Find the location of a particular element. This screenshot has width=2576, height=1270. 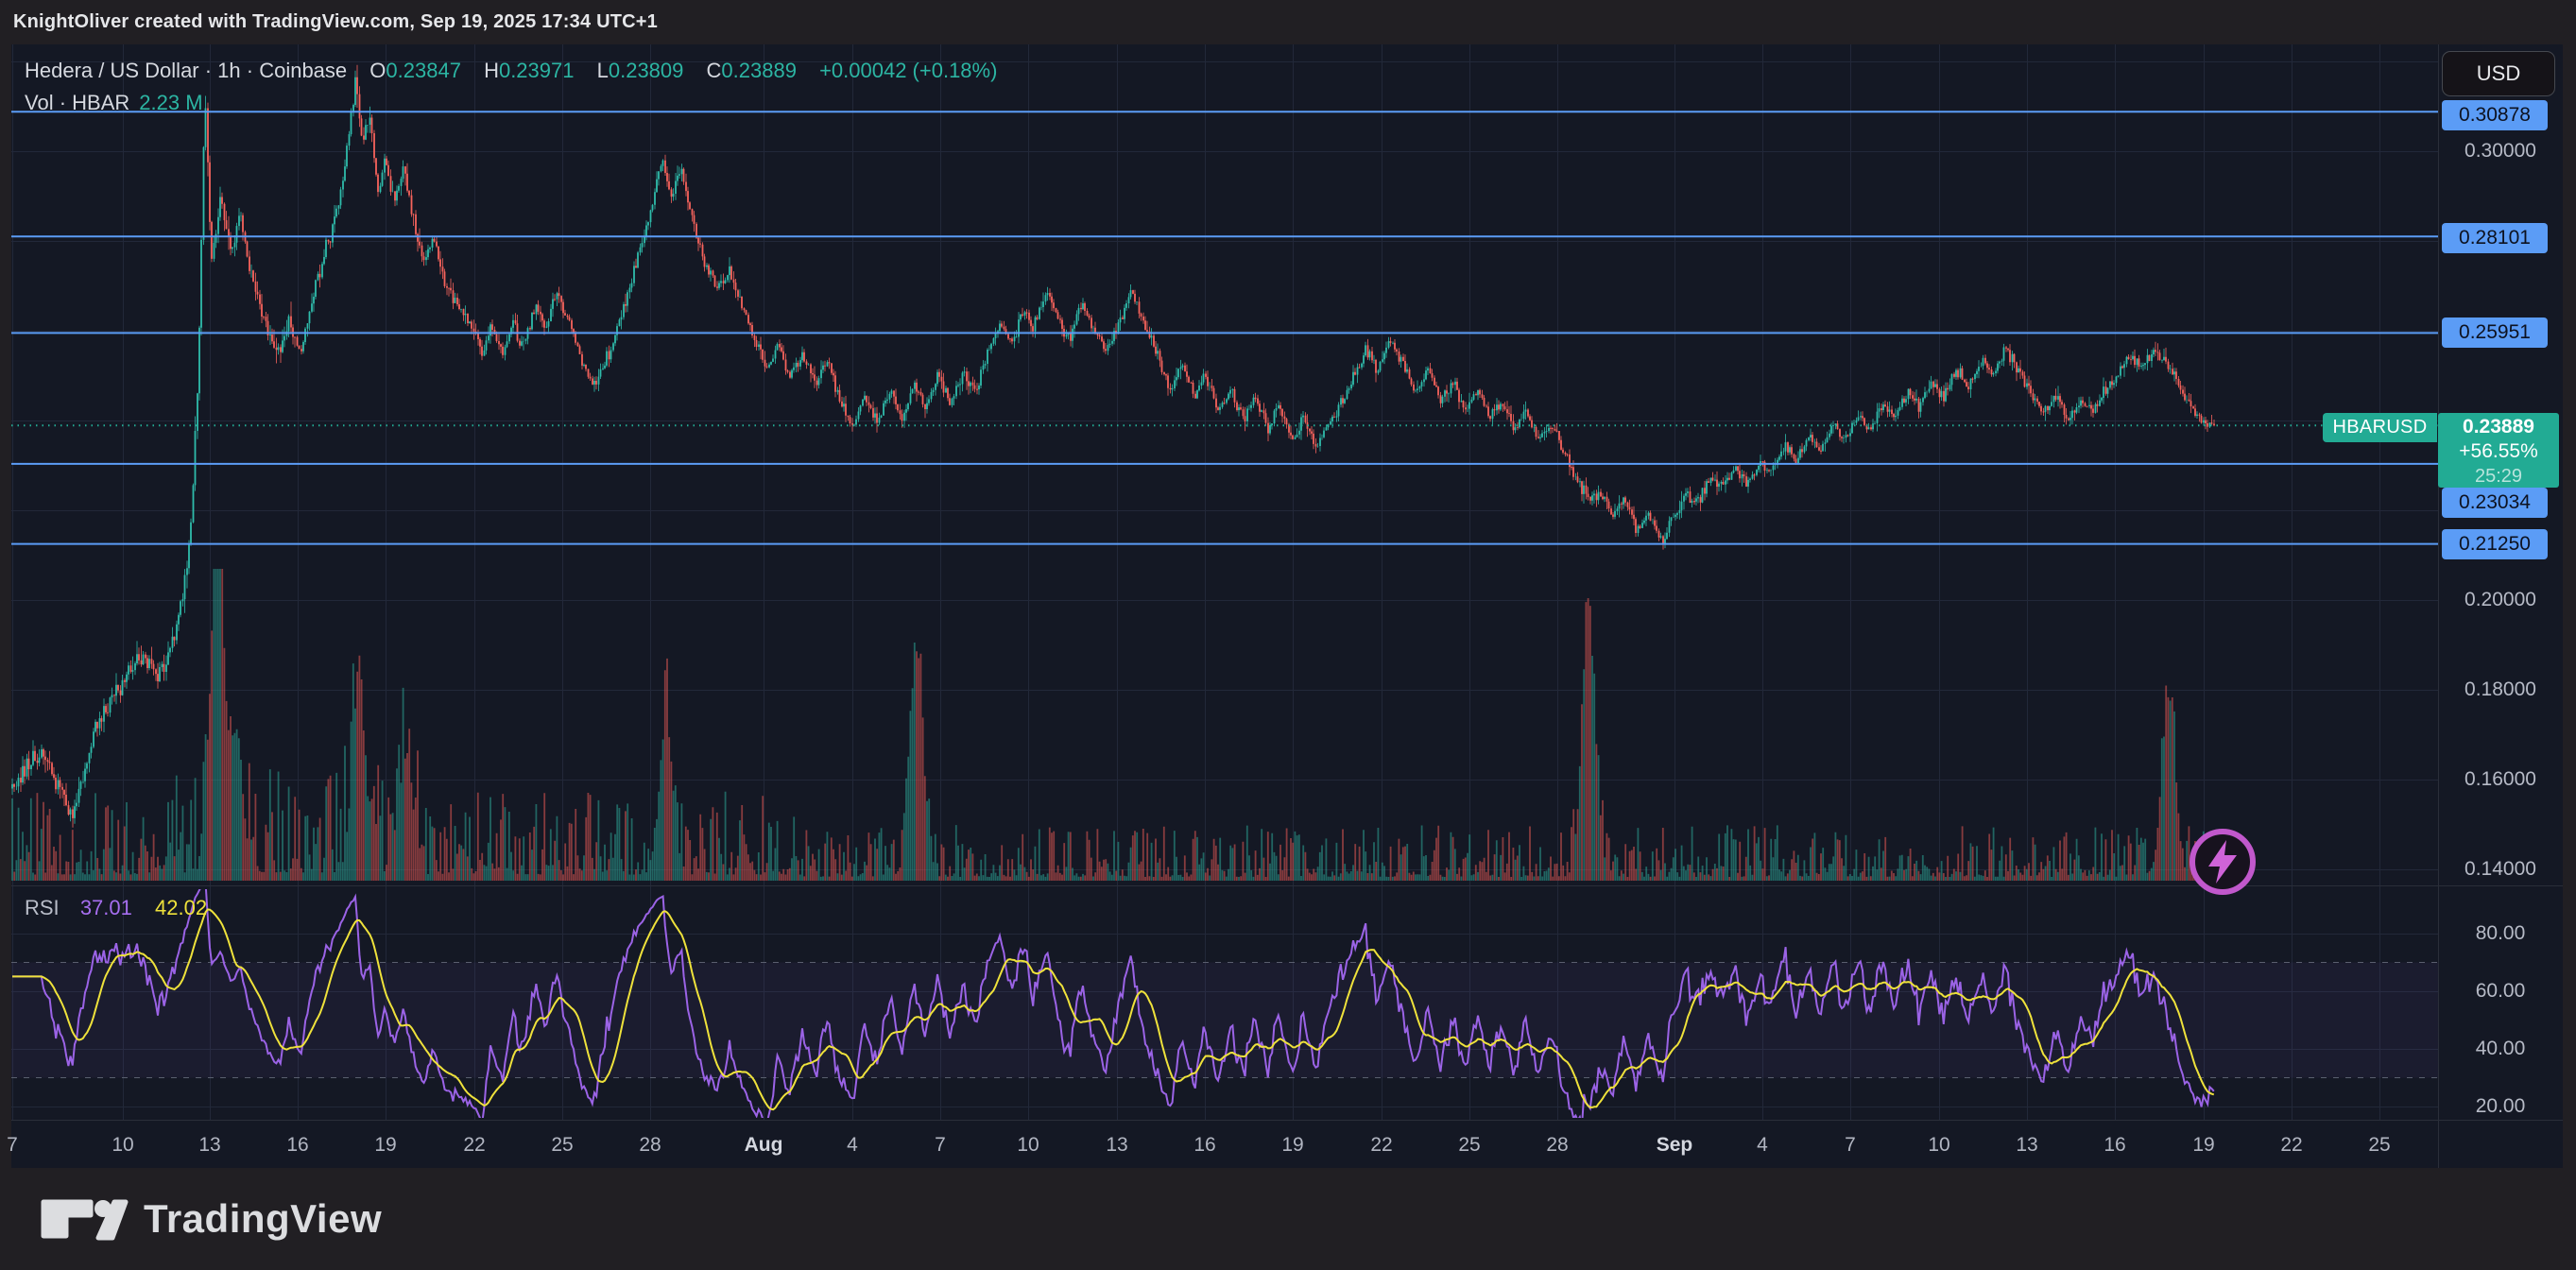

time-tick-label: Sep is located at coordinates (1674, 1145).